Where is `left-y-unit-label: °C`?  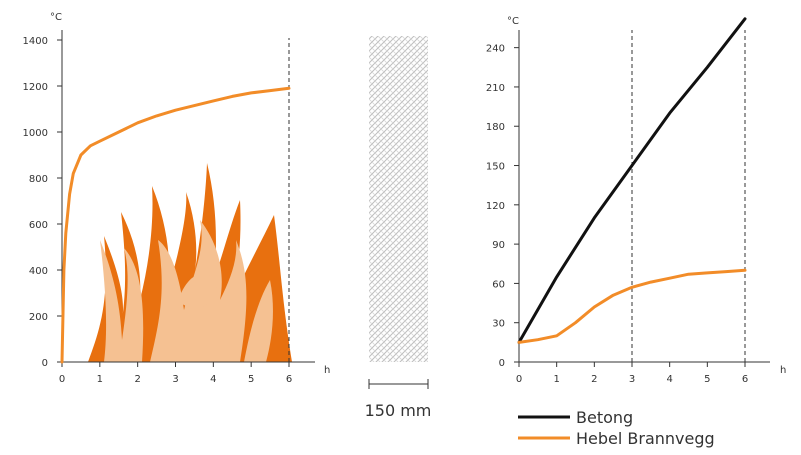 left-y-unit-label: °C is located at coordinates (56, 17).